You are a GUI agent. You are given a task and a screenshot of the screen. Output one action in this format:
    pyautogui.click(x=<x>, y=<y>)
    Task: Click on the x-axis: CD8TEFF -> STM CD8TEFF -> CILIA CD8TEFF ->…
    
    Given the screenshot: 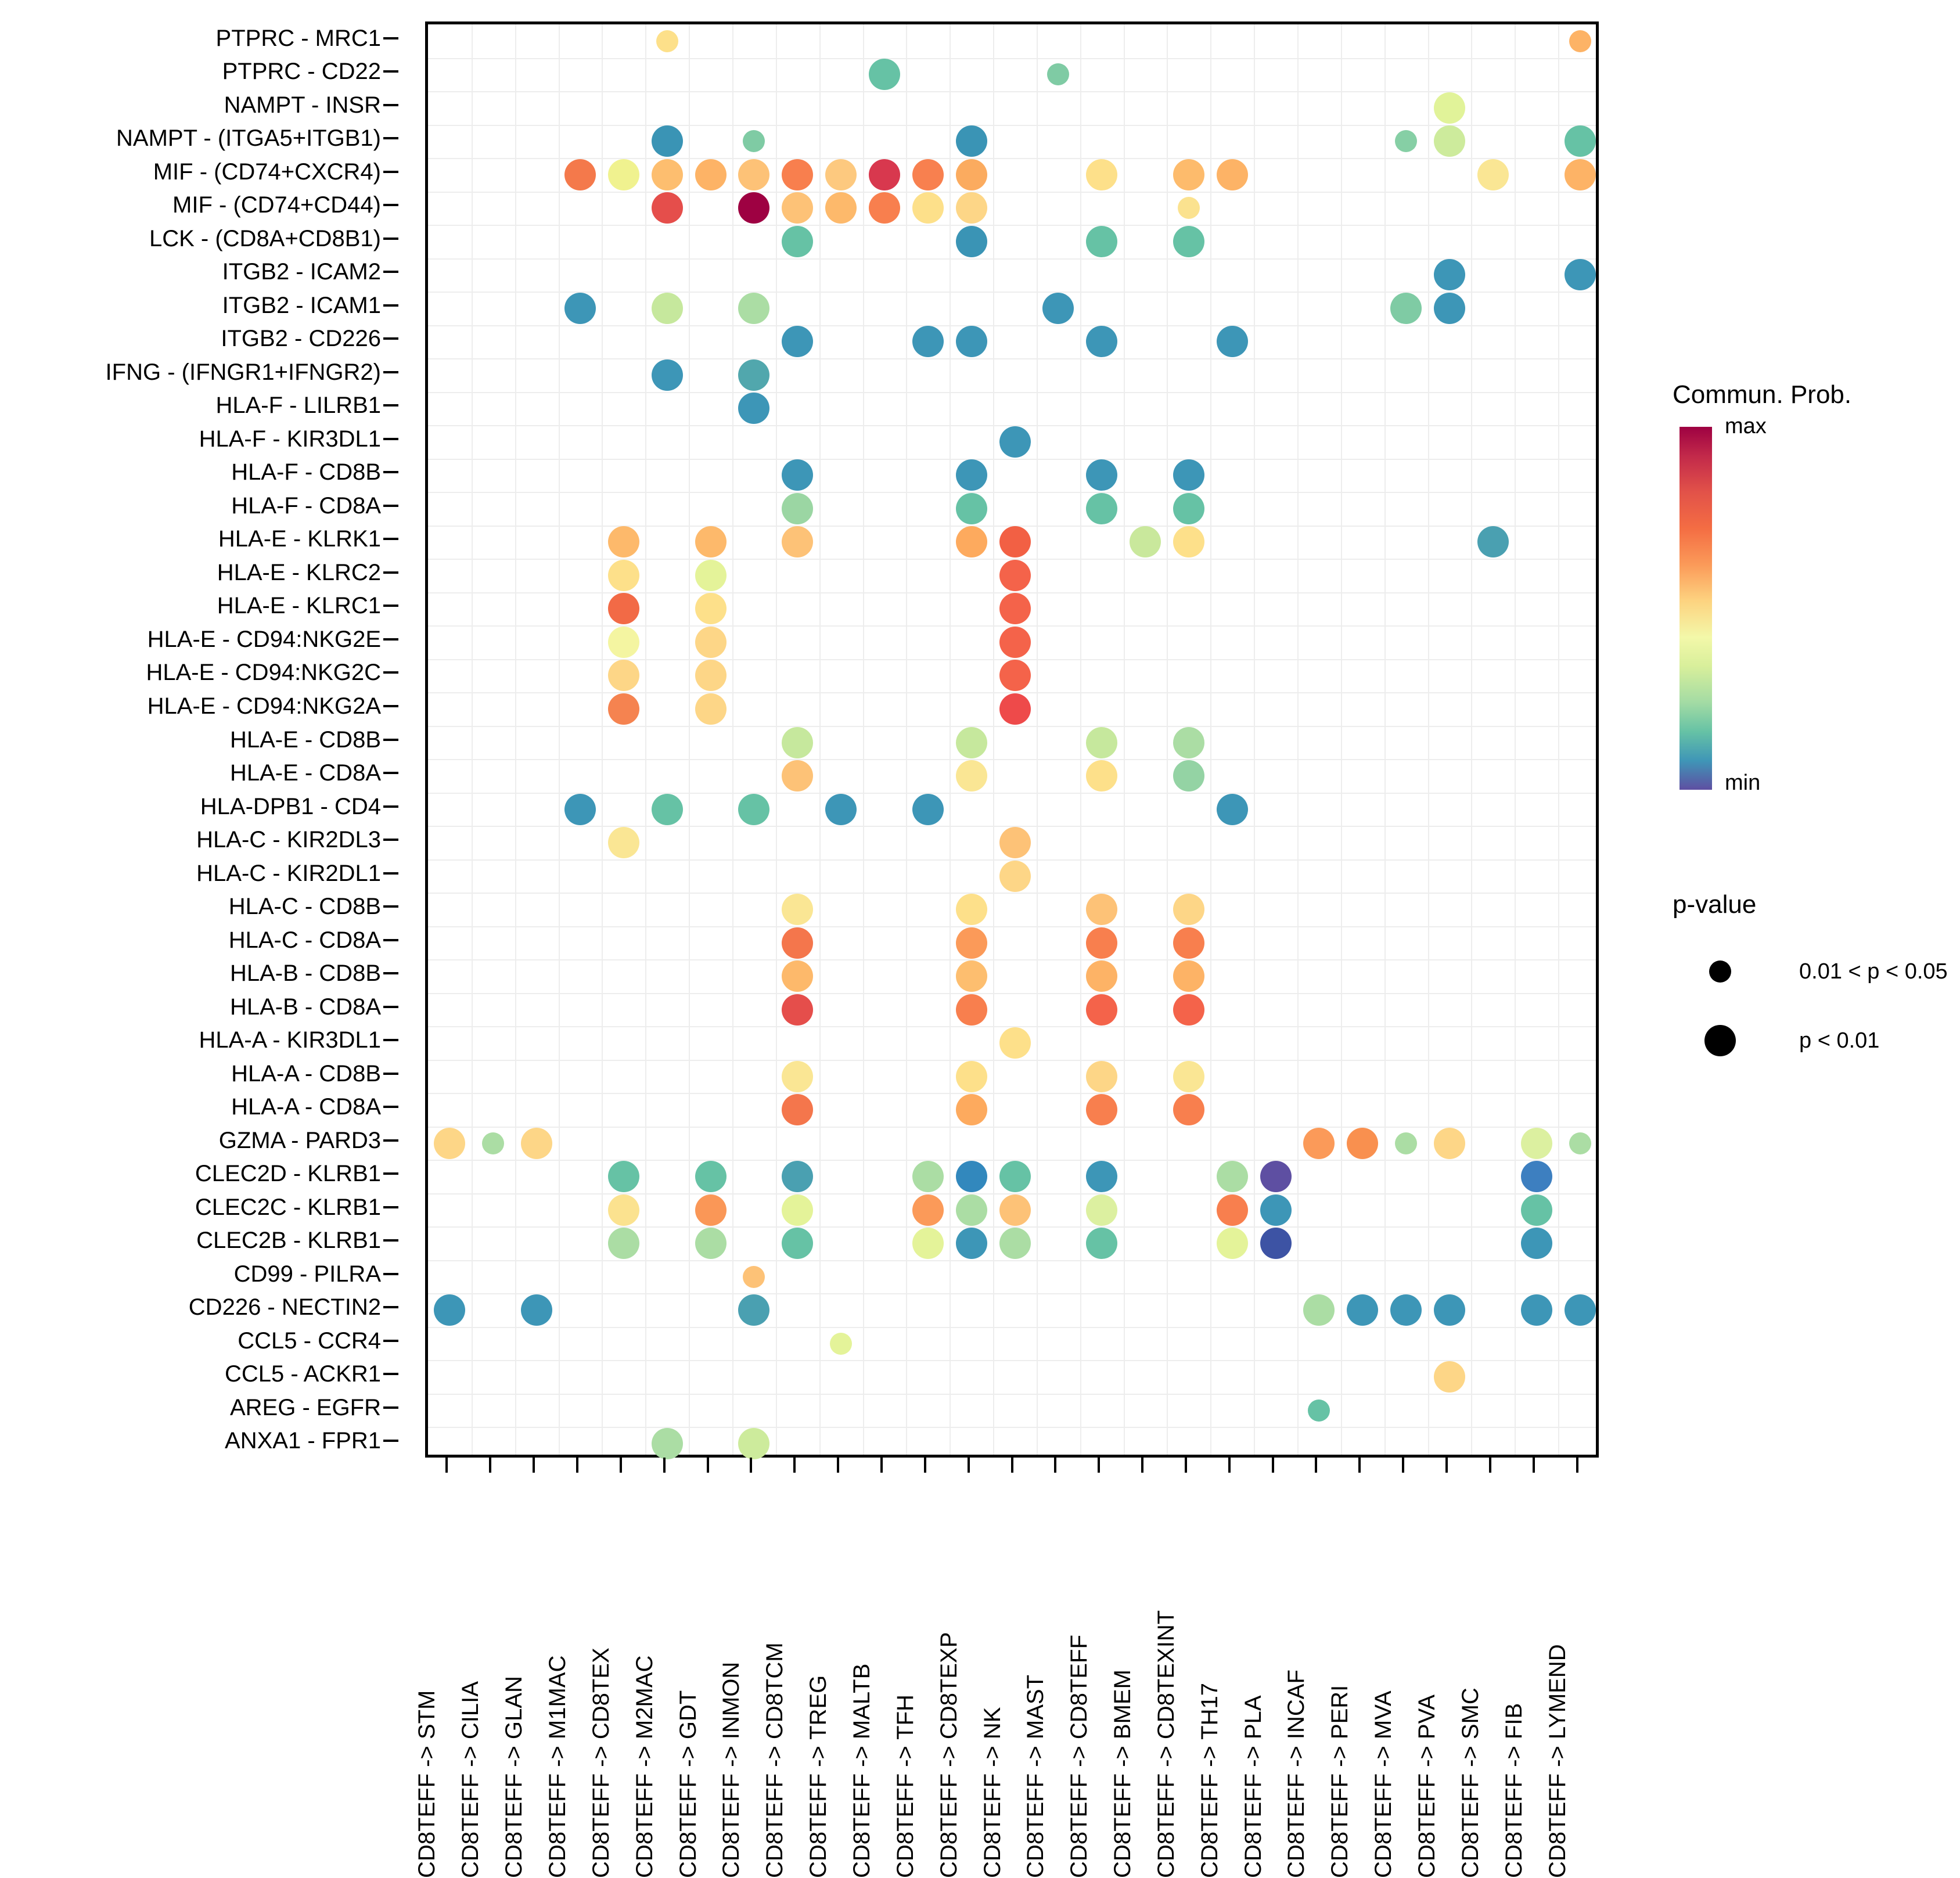 What is the action you would take?
    pyautogui.click(x=1006, y=1668)
    